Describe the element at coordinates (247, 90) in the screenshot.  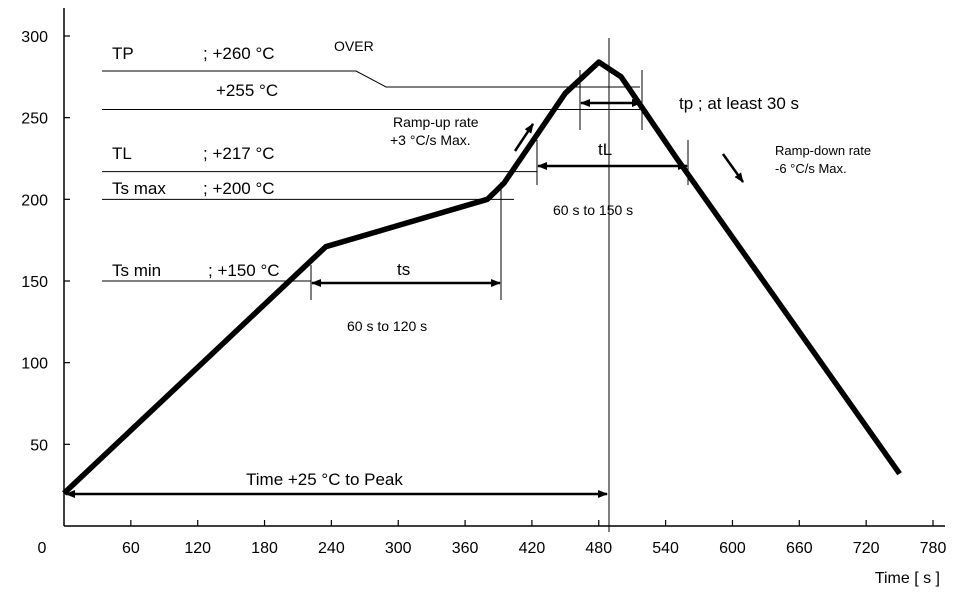
I see `ref-value-255: +255 °C` at that location.